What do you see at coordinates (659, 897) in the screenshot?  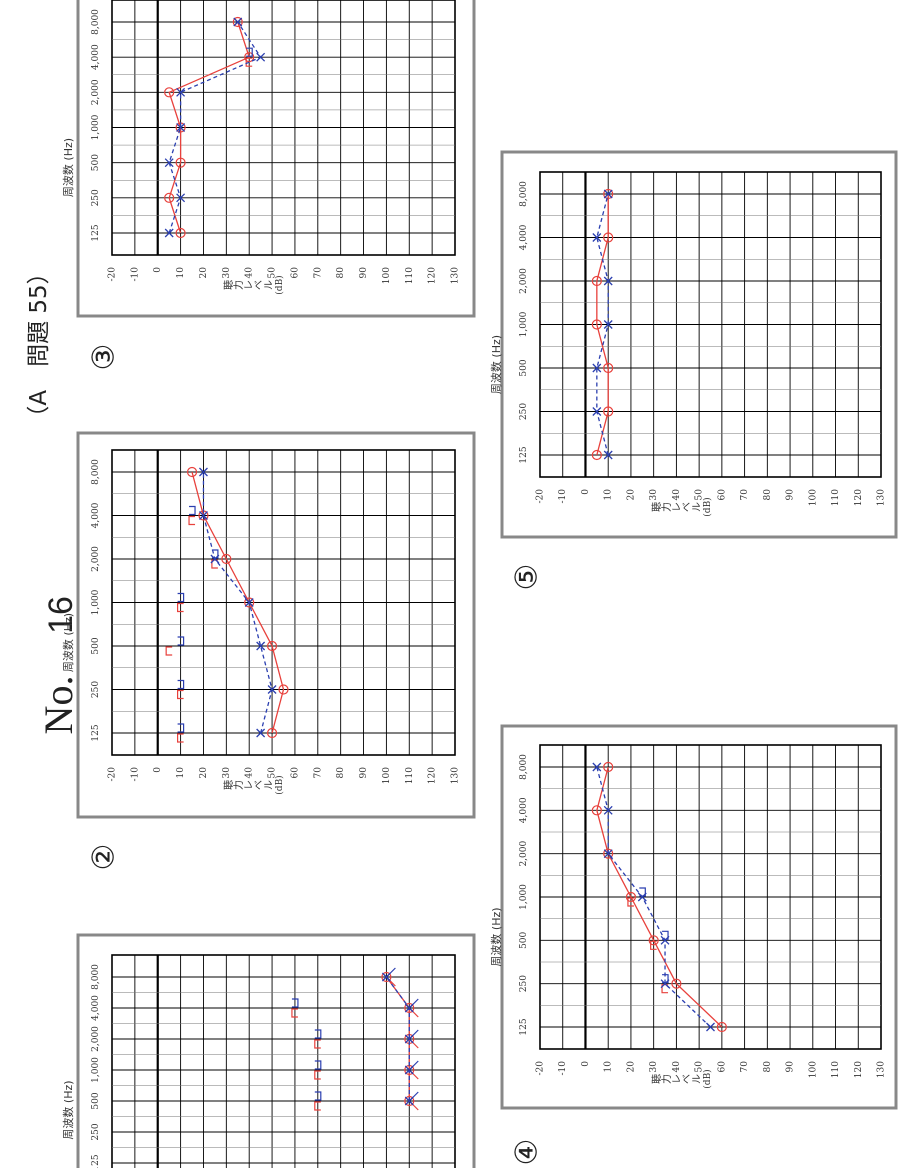 I see `series-line-right` at bounding box center [659, 897].